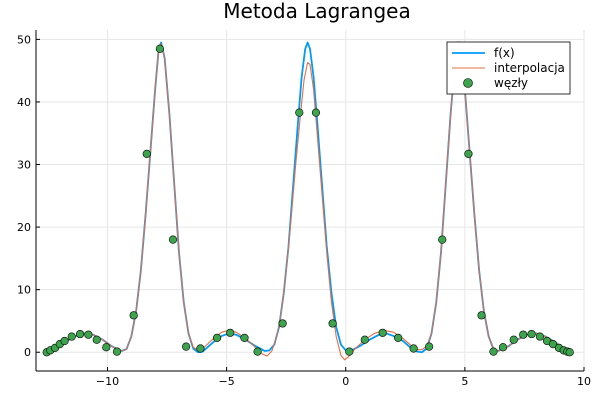 The height and width of the screenshot is (400, 600). Describe the element at coordinates (24, 102) in the screenshot. I see `y-tick-label: 40` at that location.